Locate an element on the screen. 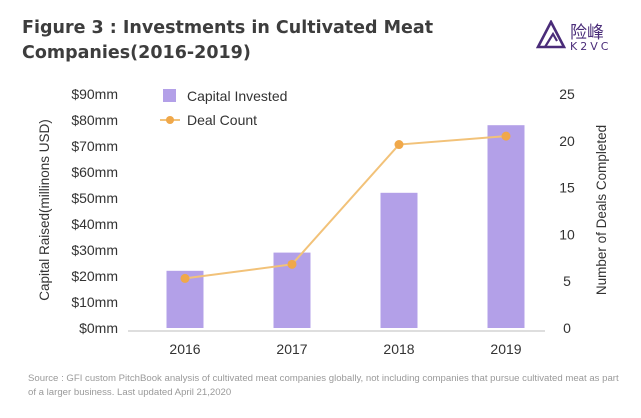 Image resolution: width=641 pixels, height=418 pixels. right-tick-label: 0 is located at coordinates (567, 328).